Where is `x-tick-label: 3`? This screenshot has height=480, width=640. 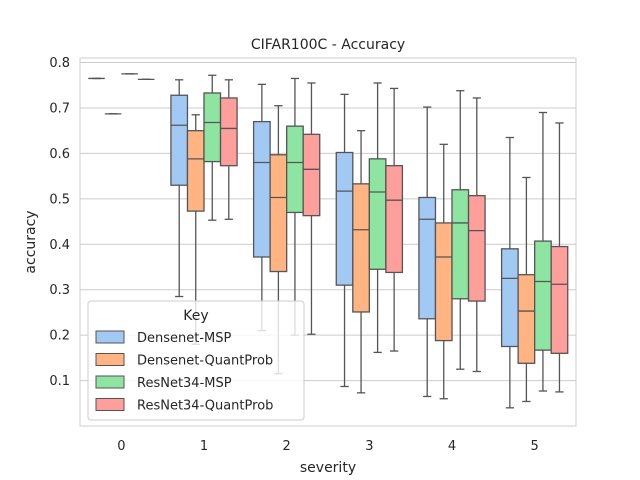 x-tick-label: 3 is located at coordinates (369, 446).